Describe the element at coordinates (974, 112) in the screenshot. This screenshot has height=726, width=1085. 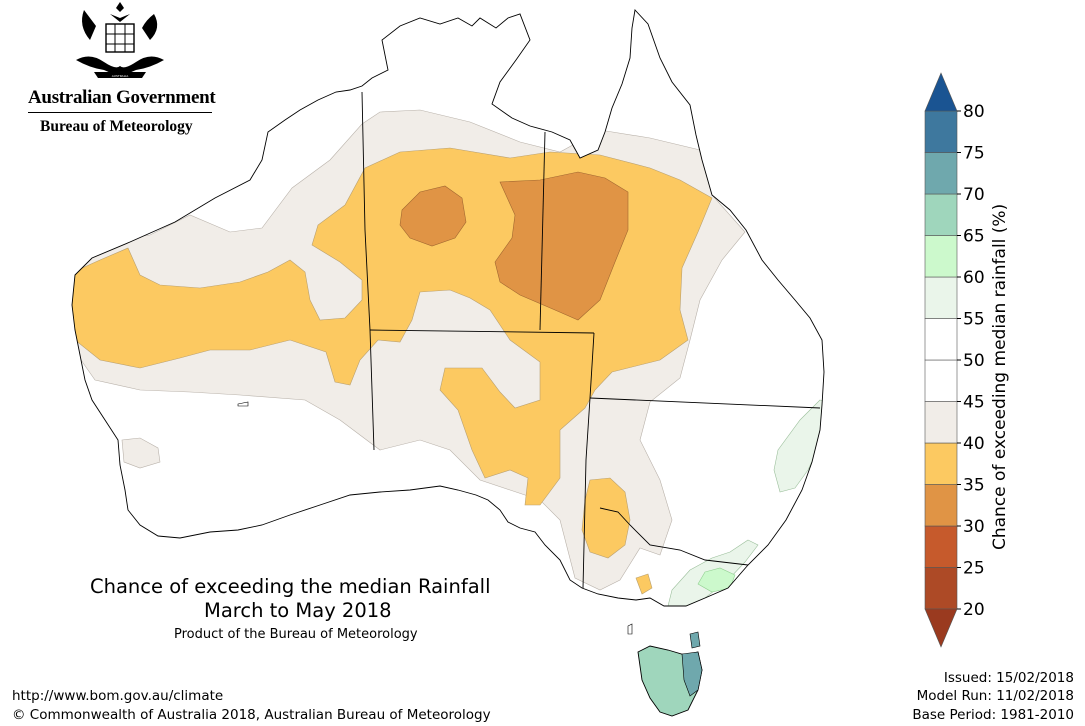
I see `colorbar-tick-label: 80` at that location.